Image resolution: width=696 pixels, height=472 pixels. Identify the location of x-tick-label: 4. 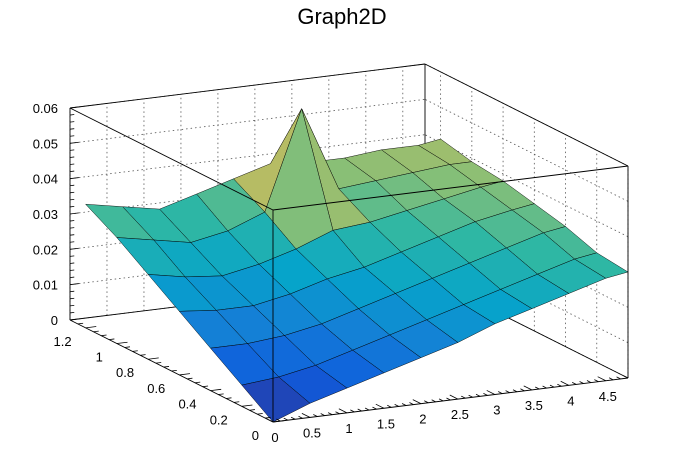
(570, 400).